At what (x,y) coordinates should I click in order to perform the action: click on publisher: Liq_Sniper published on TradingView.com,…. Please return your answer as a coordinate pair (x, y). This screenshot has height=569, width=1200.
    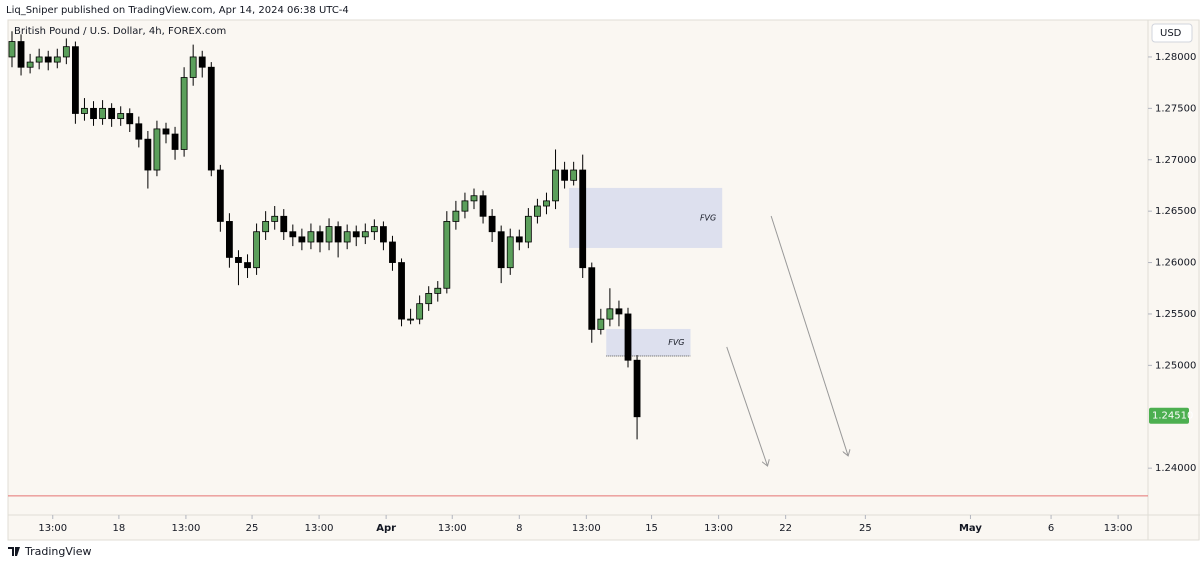
    Looking at the image, I should click on (177, 10).